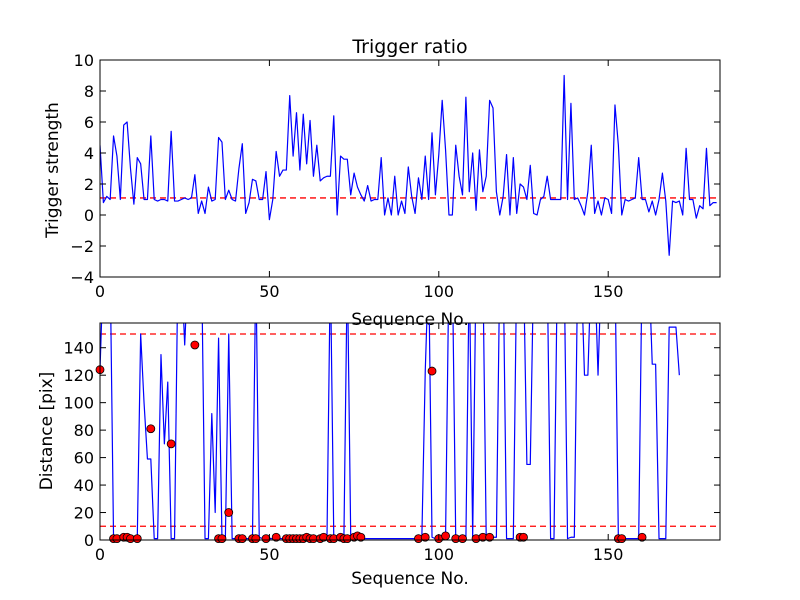  What do you see at coordinates (439, 554) in the screenshot?
I see `bottom-x-tick-label: 100` at bounding box center [439, 554].